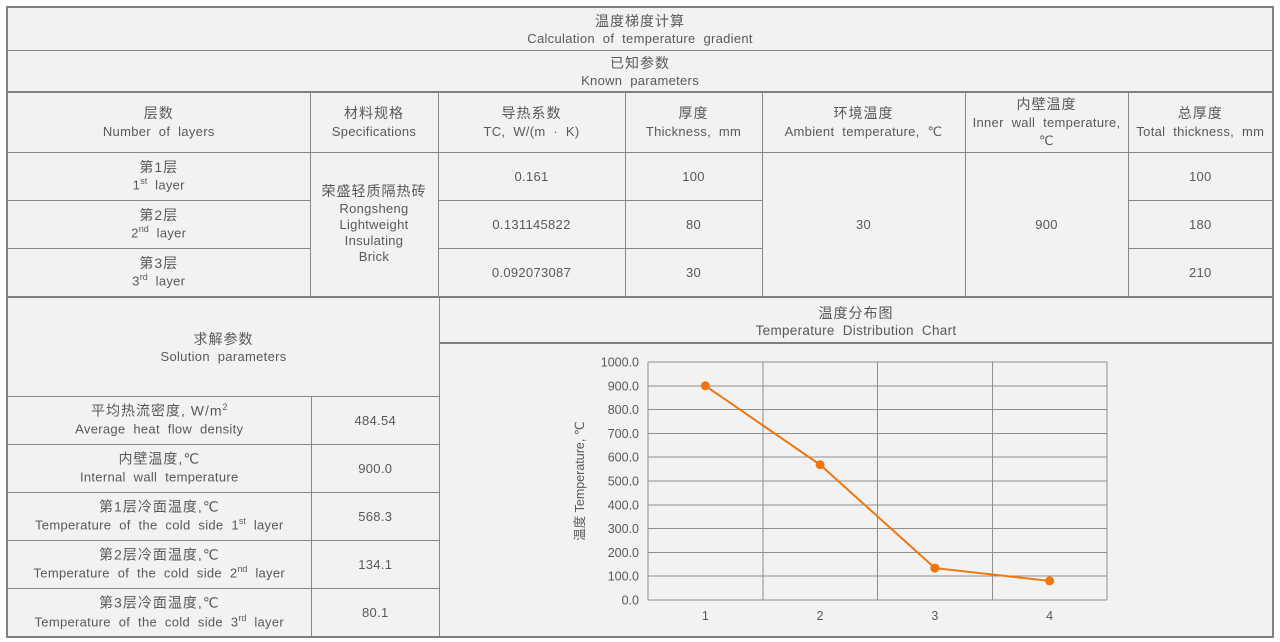 This screenshot has width=1280, height=642. I want to click on layer-1-total-thickness-value: 100, so click(1200, 176).